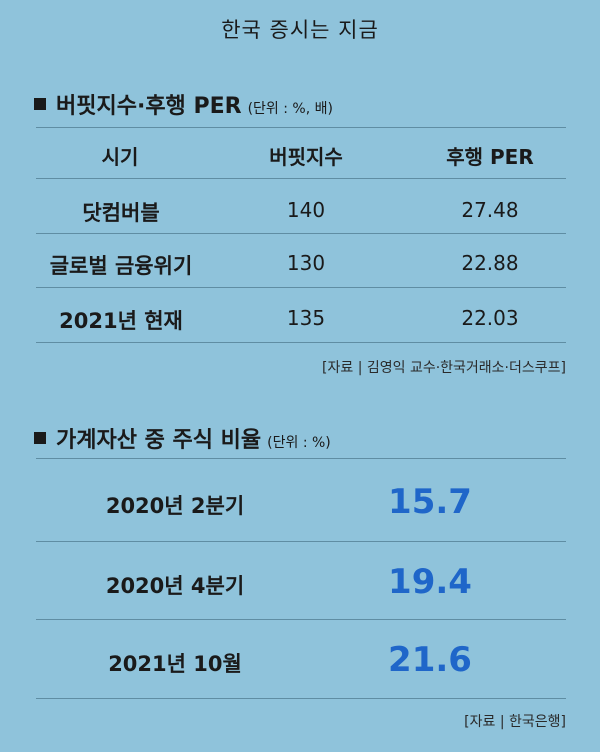 The height and width of the screenshot is (752, 600). What do you see at coordinates (121, 321) in the screenshot?
I see `row-label: 2021년 현재` at bounding box center [121, 321].